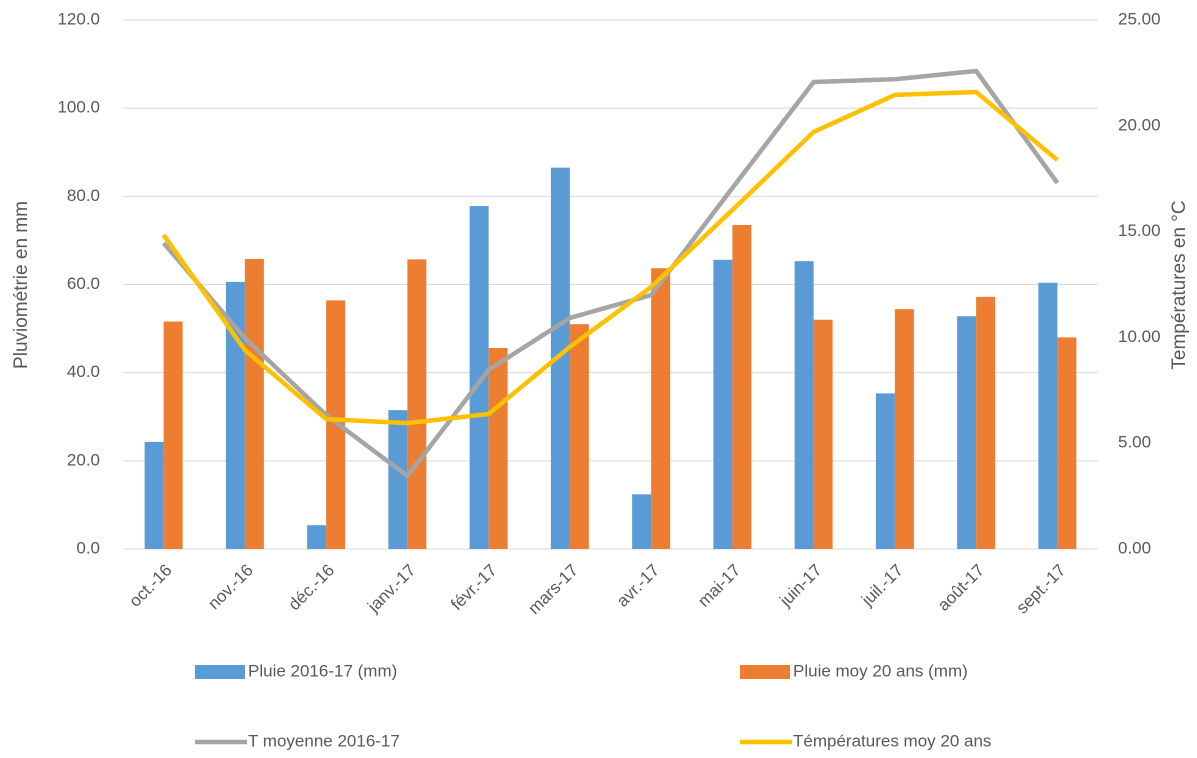 This screenshot has height=758, width=1197. I want to click on x-tick-label: mai-17, so click(719, 586).